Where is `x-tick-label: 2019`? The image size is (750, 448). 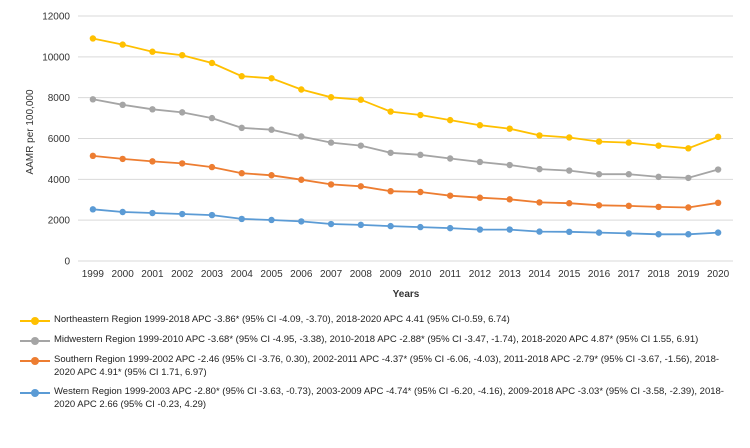 x-tick-label: 2019 is located at coordinates (688, 274).